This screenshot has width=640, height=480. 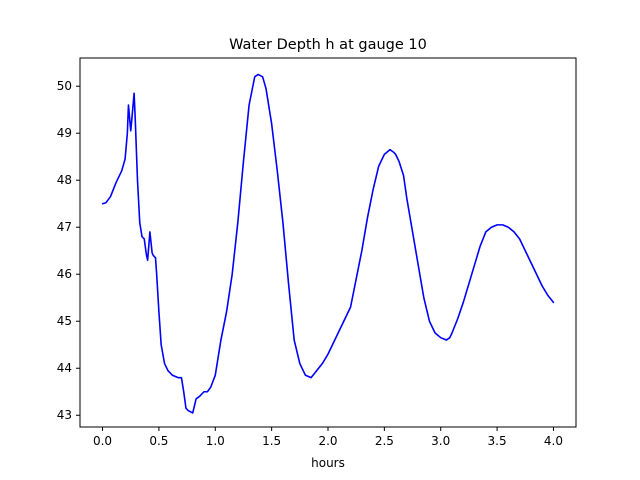 What do you see at coordinates (64, 133) in the screenshot?
I see `y-tick-label: 49` at bounding box center [64, 133].